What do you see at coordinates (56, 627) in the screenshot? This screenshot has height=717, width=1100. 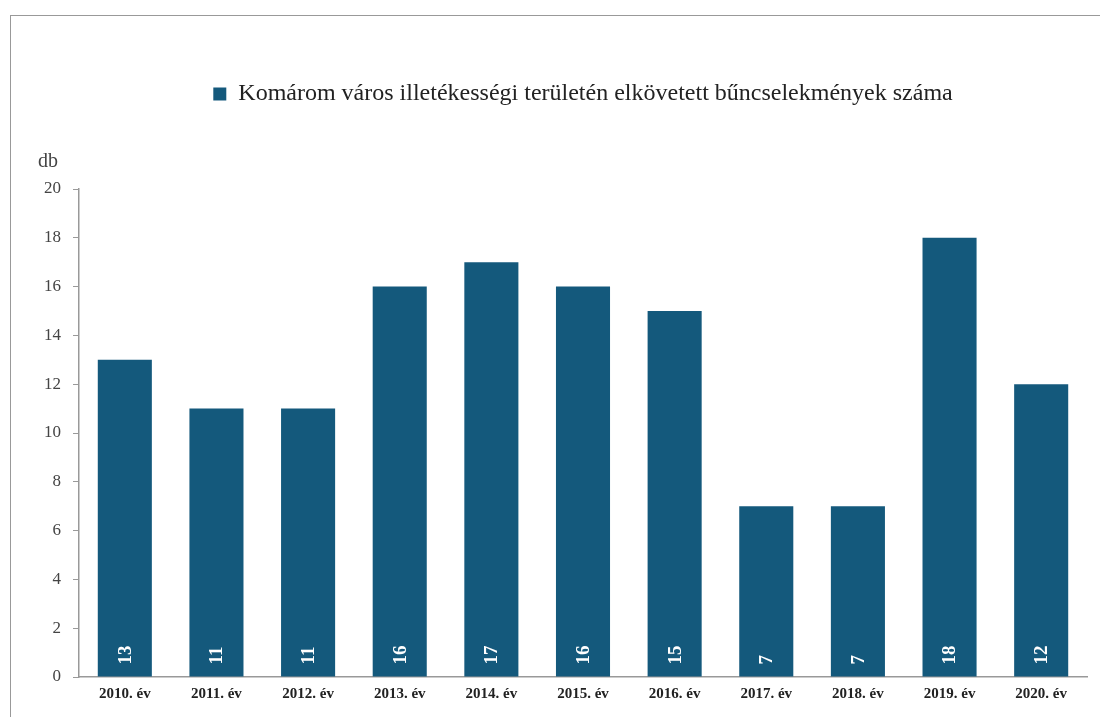 I see `y-tick-label: 2` at bounding box center [56, 627].